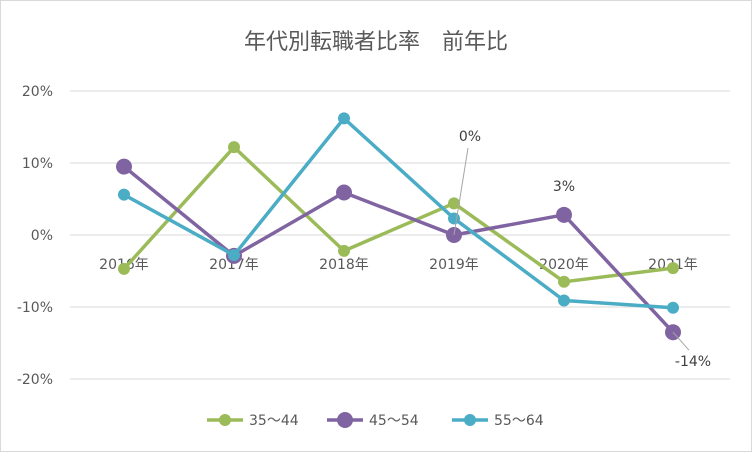 Image resolution: width=752 pixels, height=452 pixels. I want to click on y-tick-label: 0%, so click(42, 236).